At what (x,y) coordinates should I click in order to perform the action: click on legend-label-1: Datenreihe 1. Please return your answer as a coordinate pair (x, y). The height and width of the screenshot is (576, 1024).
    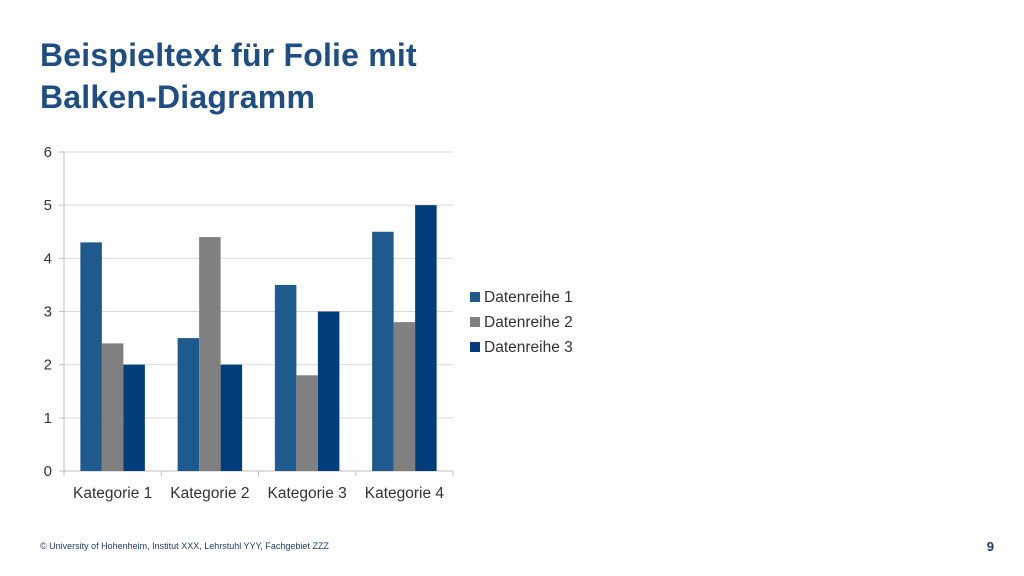
    Looking at the image, I should click on (528, 297).